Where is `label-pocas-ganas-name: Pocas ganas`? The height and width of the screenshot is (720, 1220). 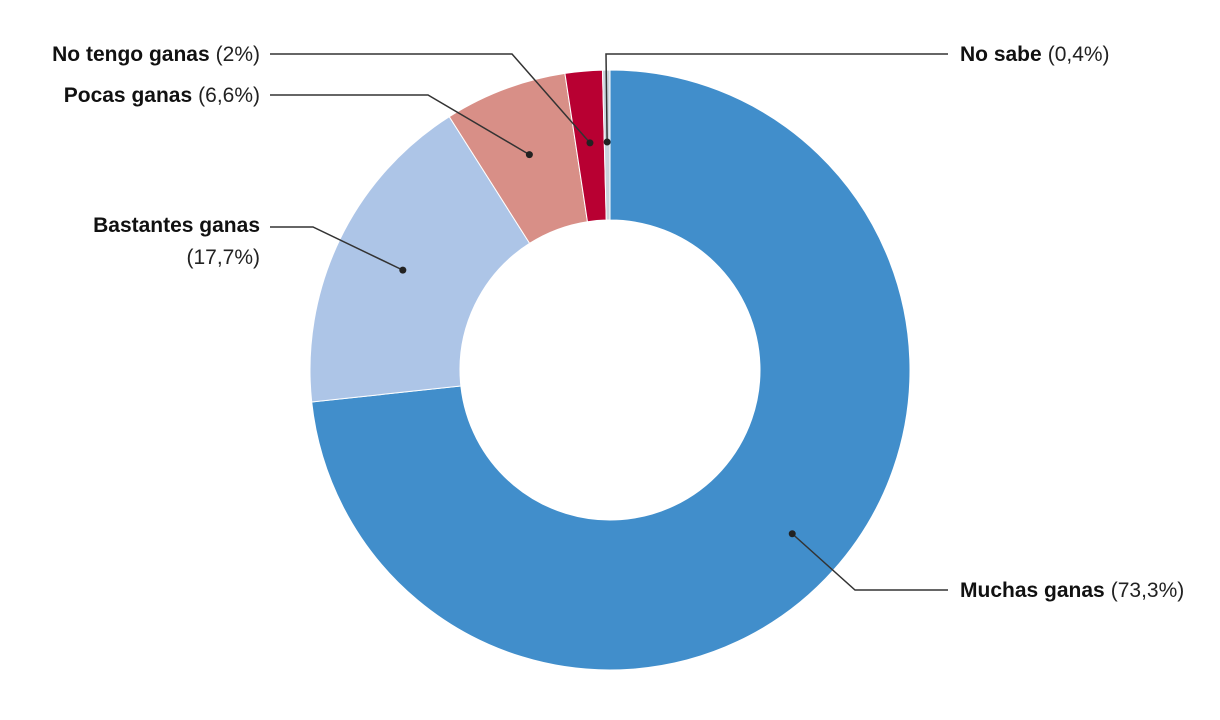 label-pocas-ganas-name: Pocas ganas is located at coordinates (128, 95).